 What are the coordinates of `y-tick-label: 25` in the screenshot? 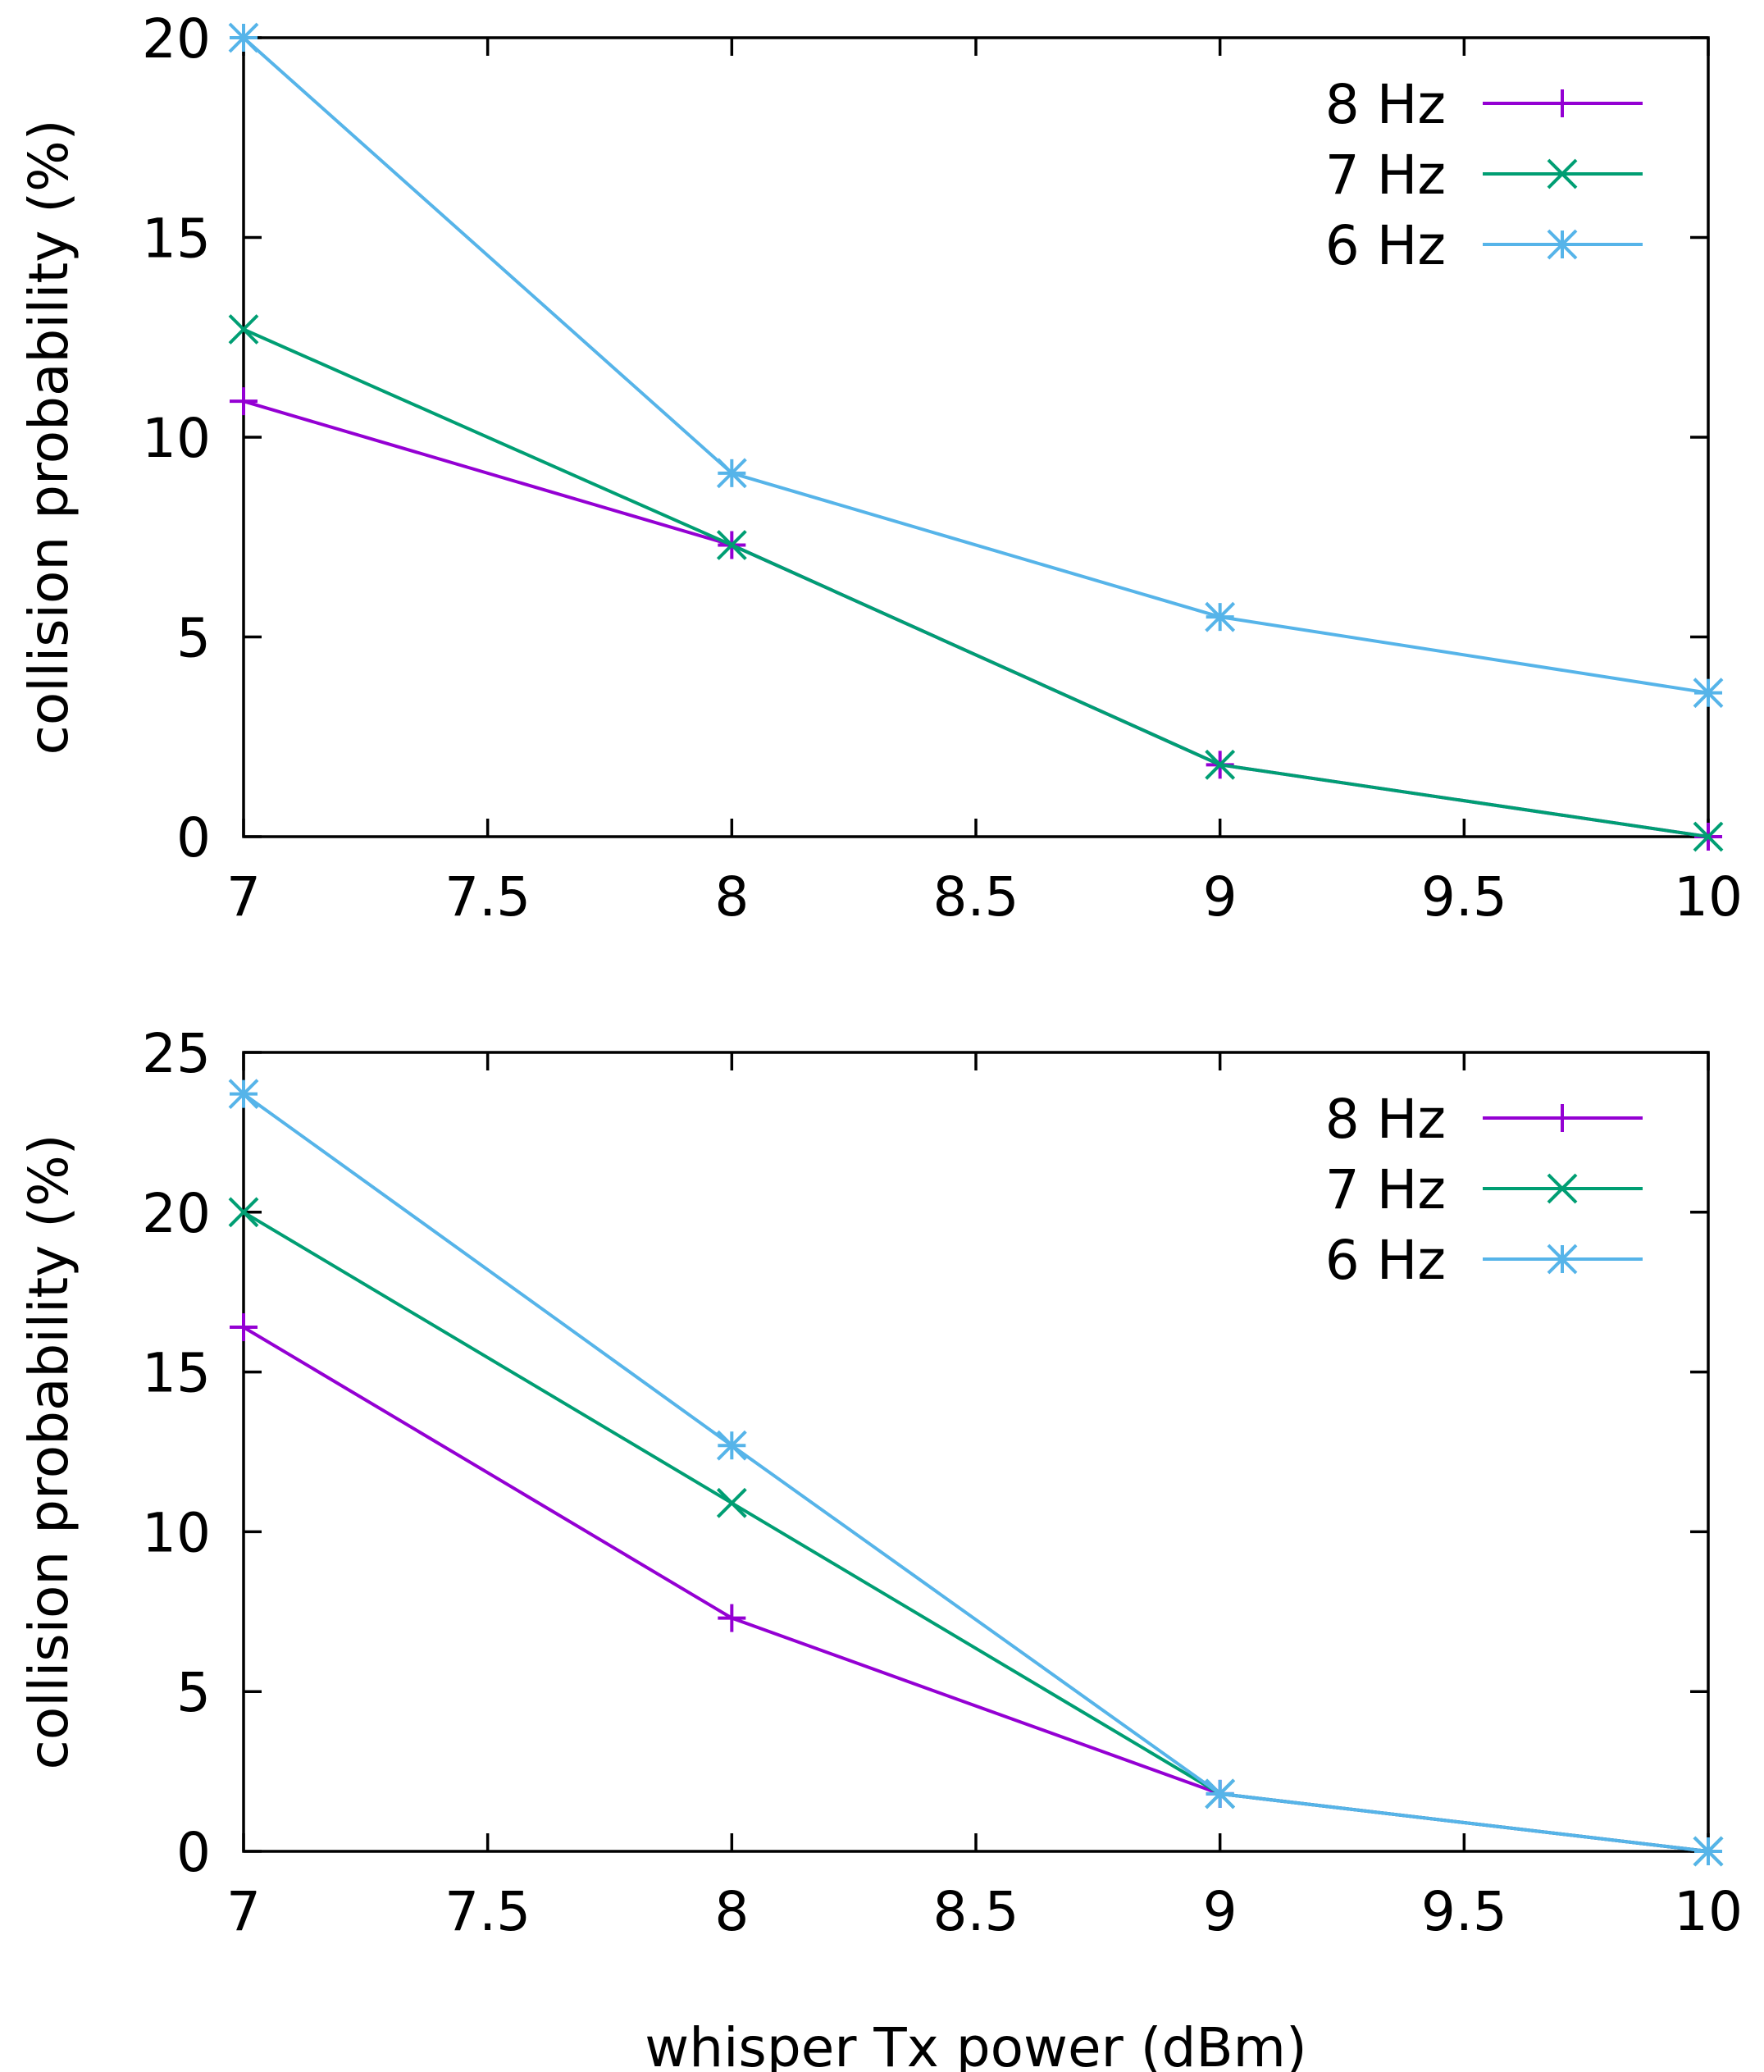 It's located at (176, 1053).